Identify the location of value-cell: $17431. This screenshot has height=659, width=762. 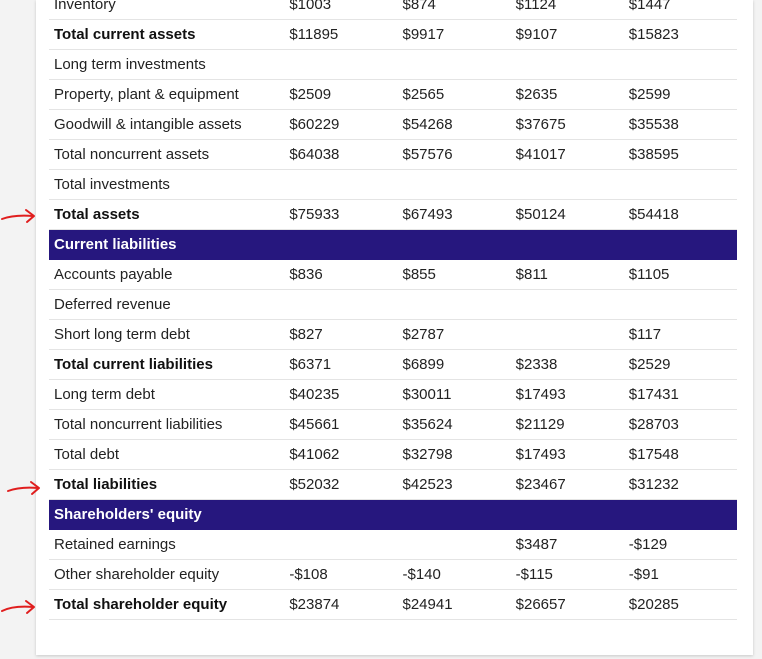
(680, 394).